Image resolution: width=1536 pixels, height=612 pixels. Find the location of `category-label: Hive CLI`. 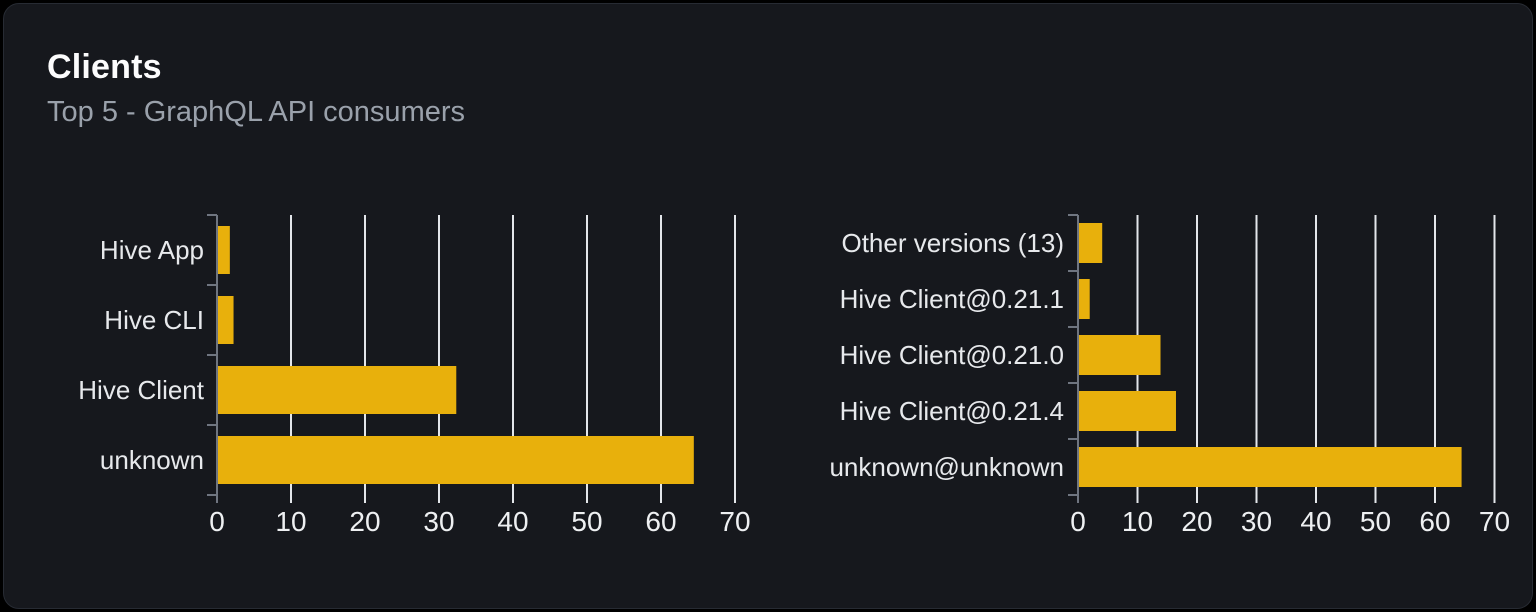

category-label: Hive CLI is located at coordinates (154, 320).